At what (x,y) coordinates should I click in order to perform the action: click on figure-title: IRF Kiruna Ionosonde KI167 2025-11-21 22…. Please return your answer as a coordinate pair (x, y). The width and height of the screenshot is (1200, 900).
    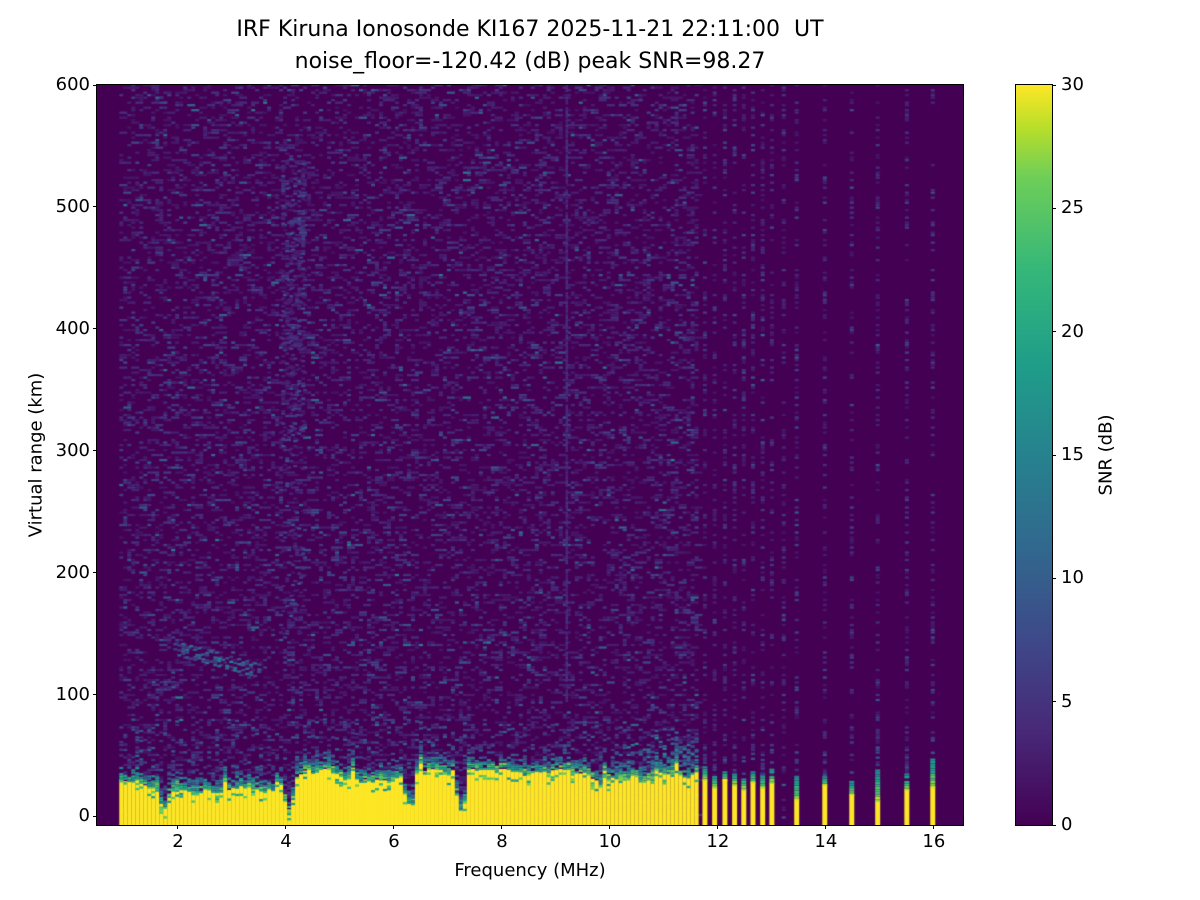
    Looking at the image, I should click on (530, 29).